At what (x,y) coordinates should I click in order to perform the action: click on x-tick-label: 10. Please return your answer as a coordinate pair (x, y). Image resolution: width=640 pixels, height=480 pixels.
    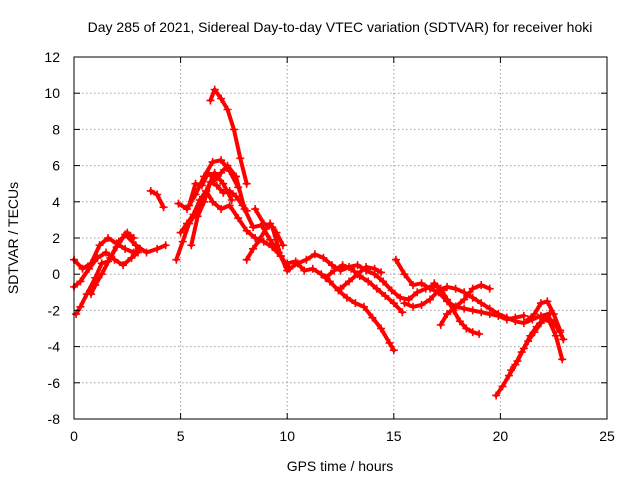
    Looking at the image, I should click on (287, 436).